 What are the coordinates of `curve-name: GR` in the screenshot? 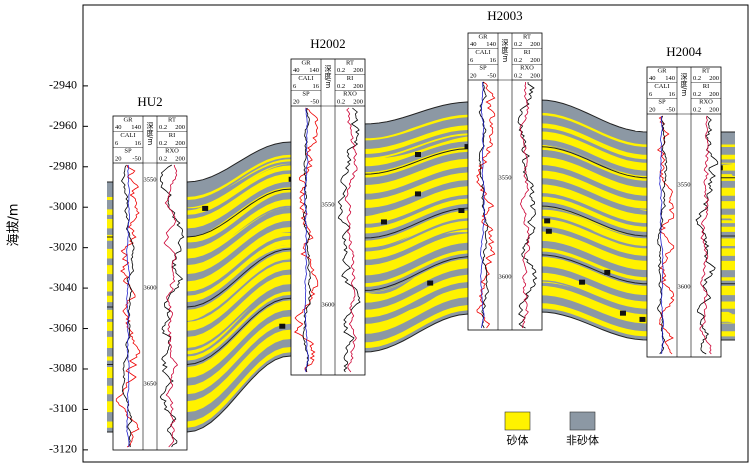 It's located at (483, 36).